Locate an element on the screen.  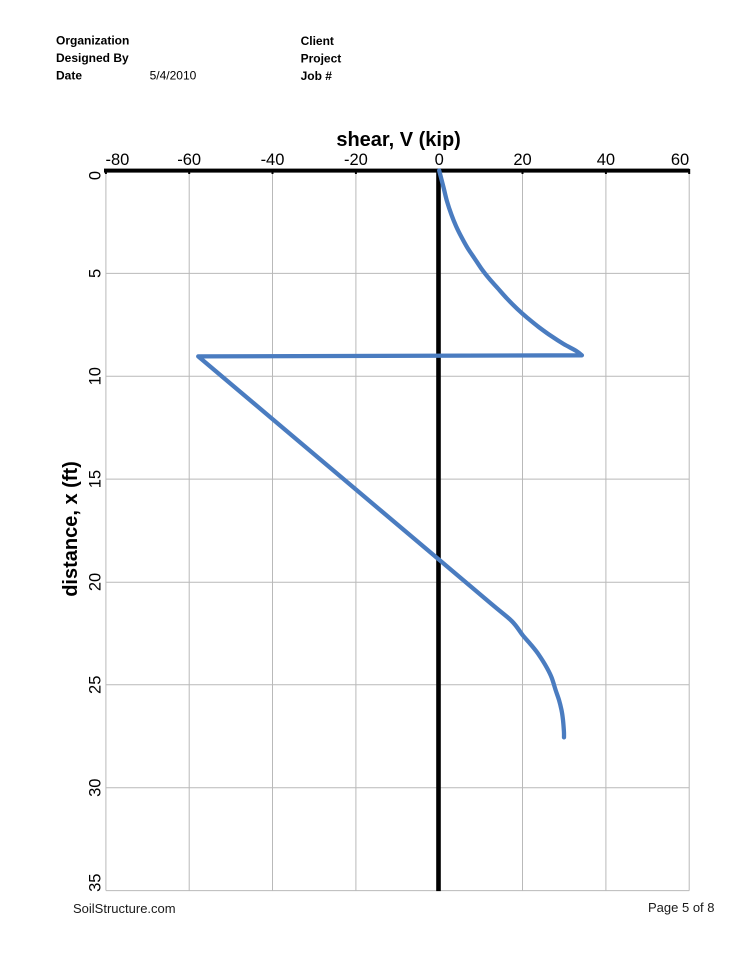
svg-text: 5/4/2010 is located at coordinates (173, 76).